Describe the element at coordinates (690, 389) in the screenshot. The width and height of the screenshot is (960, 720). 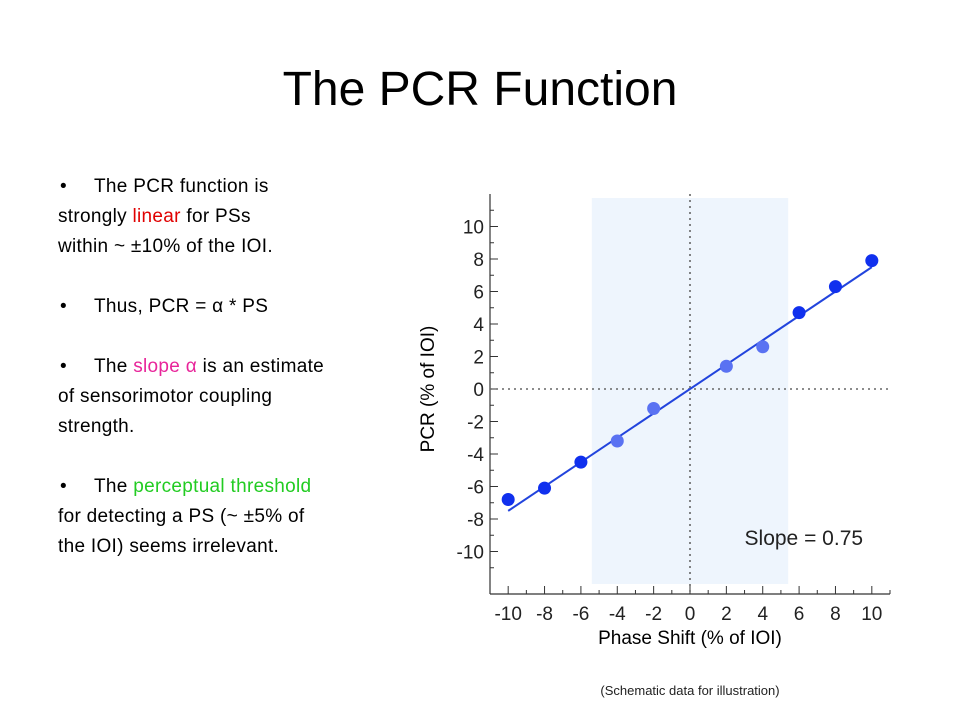
I see `fit-line` at that location.